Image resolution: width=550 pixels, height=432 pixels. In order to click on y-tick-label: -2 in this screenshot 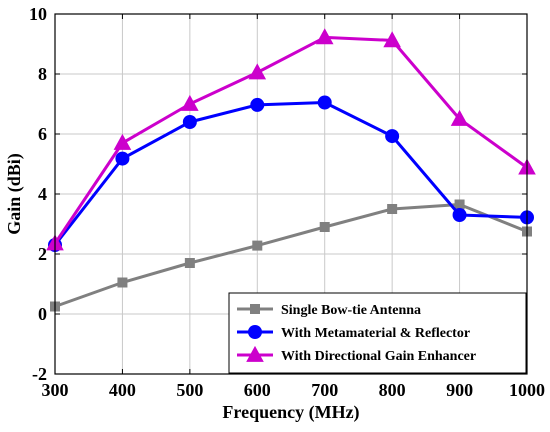, I will do `click(39, 374)`.